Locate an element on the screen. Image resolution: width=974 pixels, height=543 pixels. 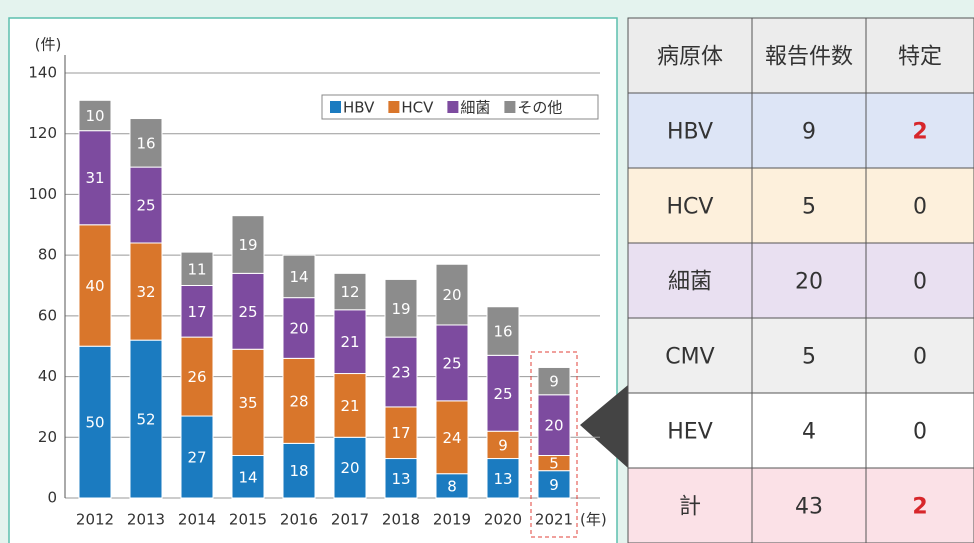
value-label: 35 is located at coordinates (247, 403).